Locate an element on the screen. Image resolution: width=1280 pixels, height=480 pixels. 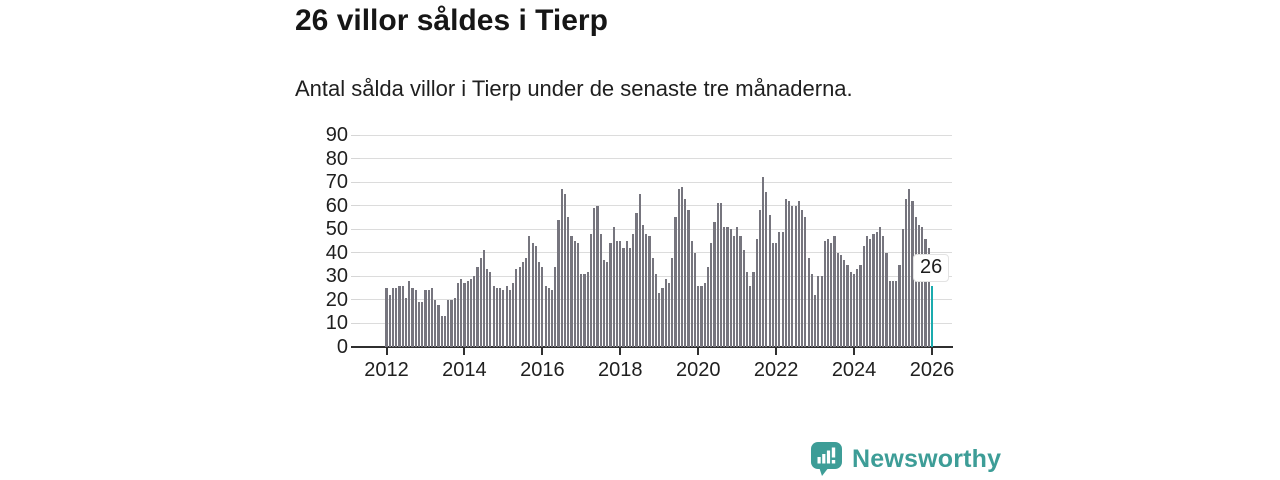
x-axis-label: 2014 is located at coordinates (464, 370).